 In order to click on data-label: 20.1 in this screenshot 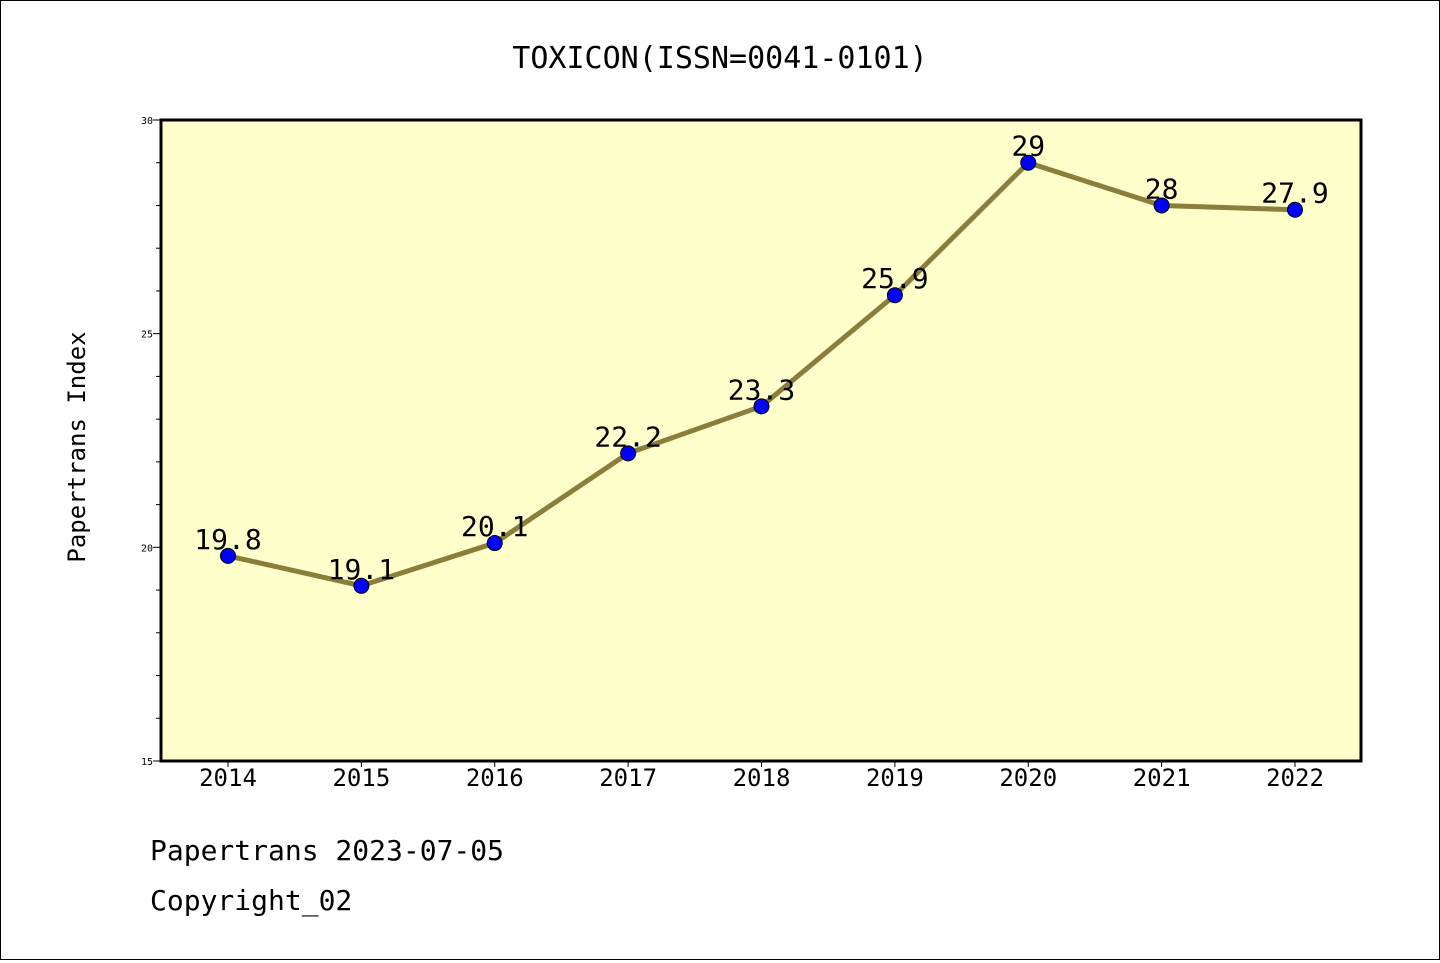, I will do `click(494, 526)`.